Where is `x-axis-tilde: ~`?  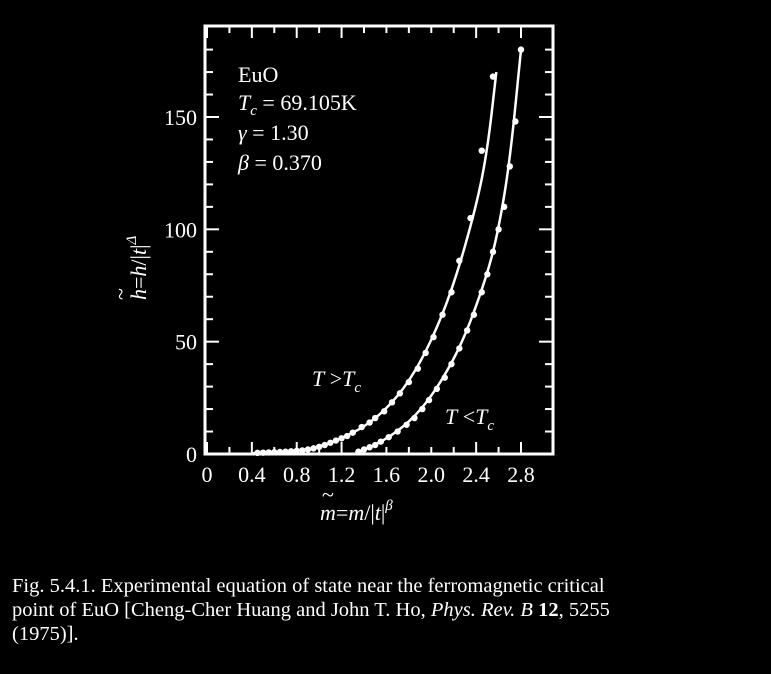
x-axis-tilde: ~ is located at coordinates (328, 494).